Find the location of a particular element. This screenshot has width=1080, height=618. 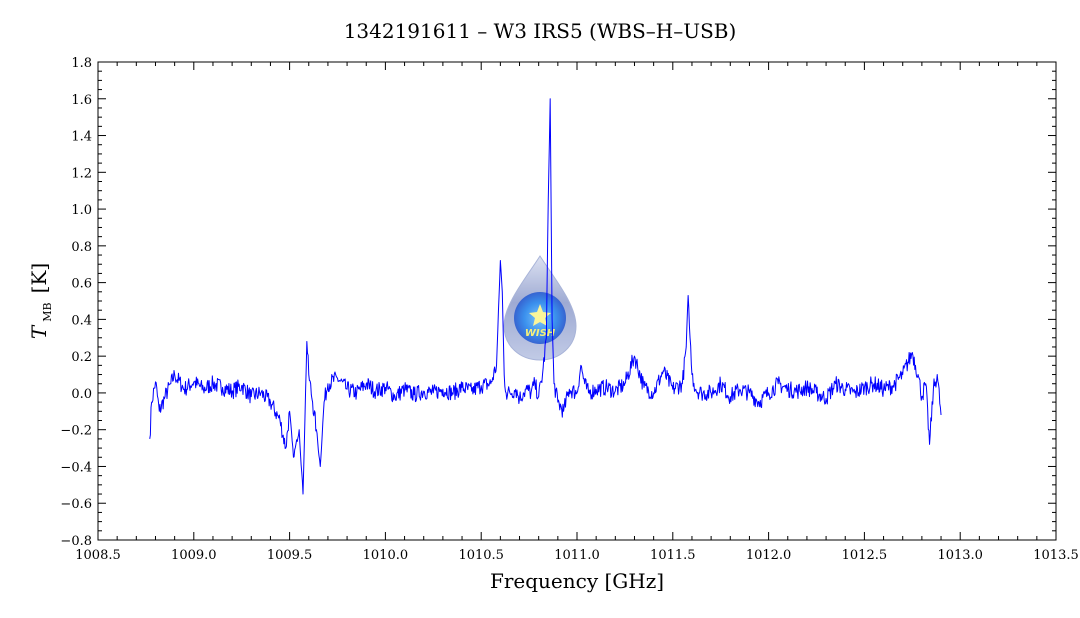

x-tick-label: 1011.0 is located at coordinates (577, 555).